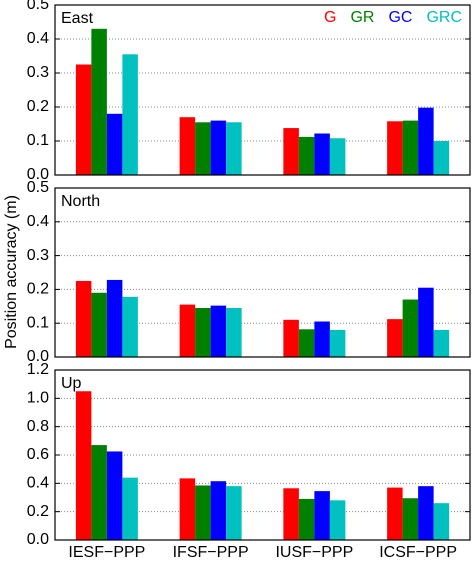  Describe the element at coordinates (38, 426) in the screenshot. I see `y-tick-label: 0.8` at that location.